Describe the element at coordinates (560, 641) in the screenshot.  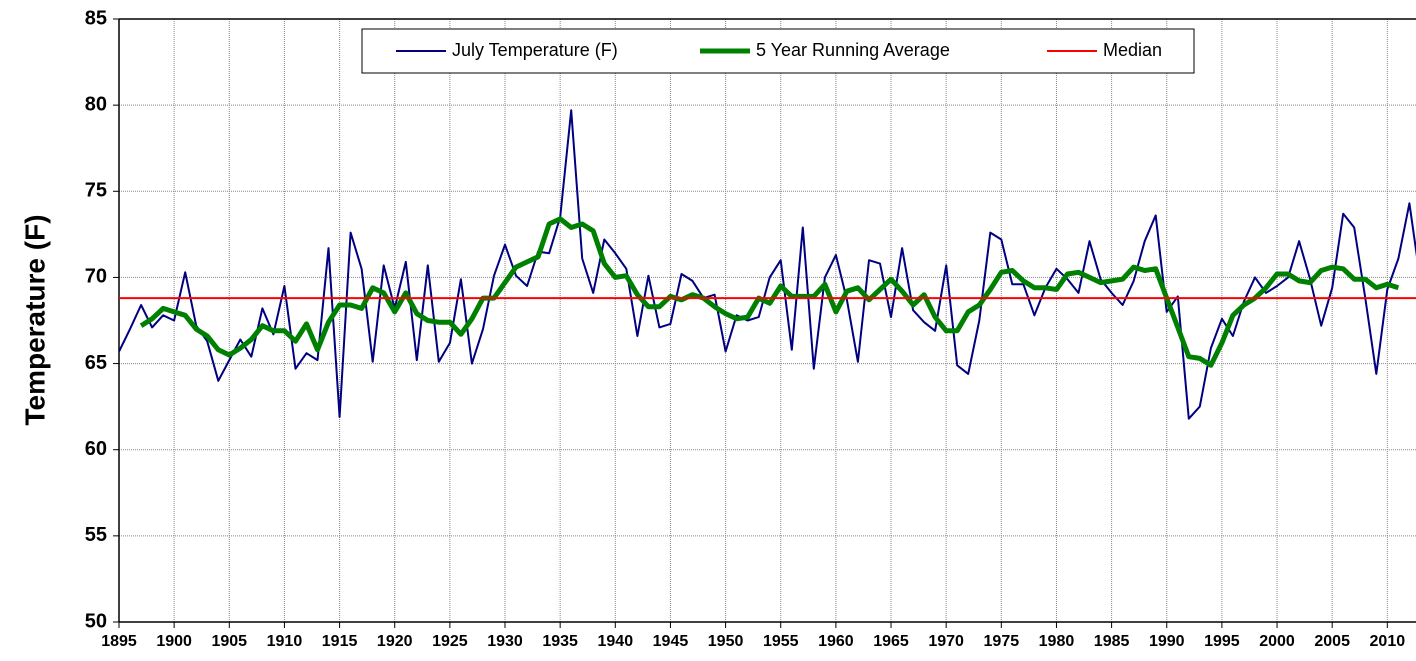
I see `x-tick-label: 1935` at that location.